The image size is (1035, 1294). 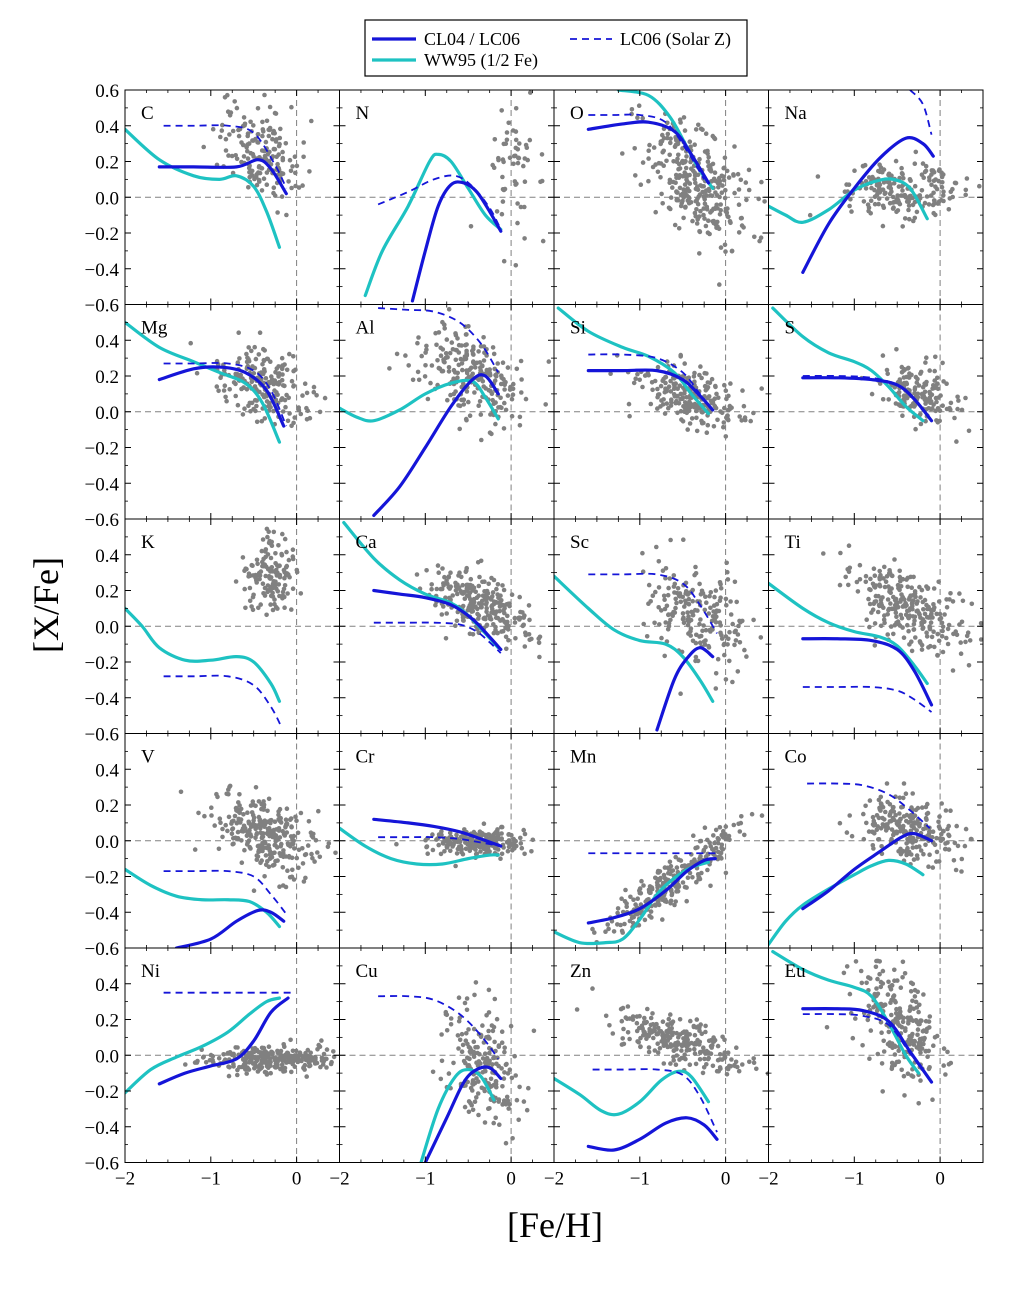 I want to click on lc06-solar-curve, so click(x=225, y=394).